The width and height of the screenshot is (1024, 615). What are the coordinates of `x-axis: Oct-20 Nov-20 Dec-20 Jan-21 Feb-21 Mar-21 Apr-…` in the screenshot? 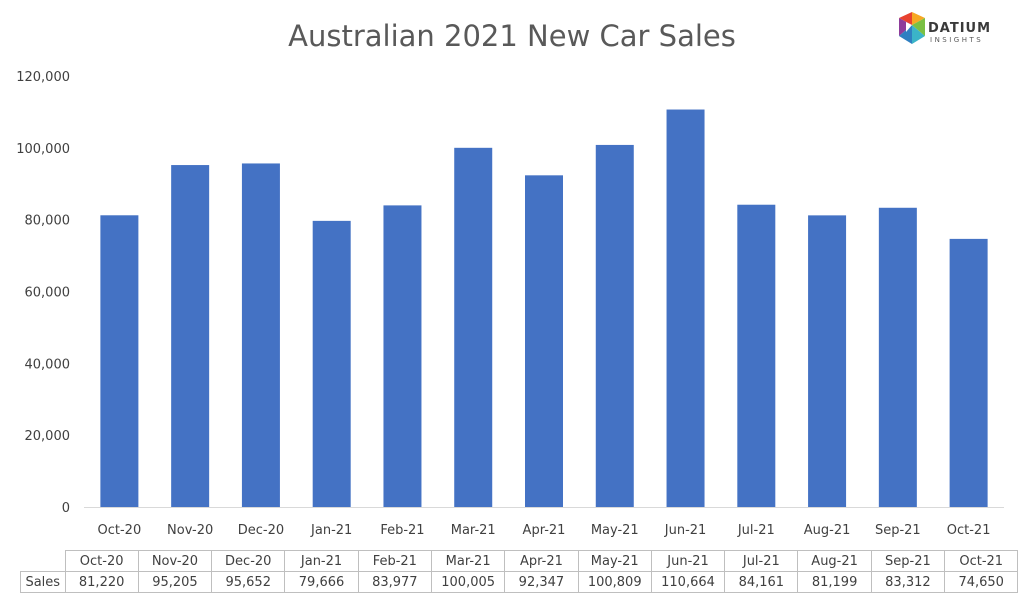 It's located at (544, 522).